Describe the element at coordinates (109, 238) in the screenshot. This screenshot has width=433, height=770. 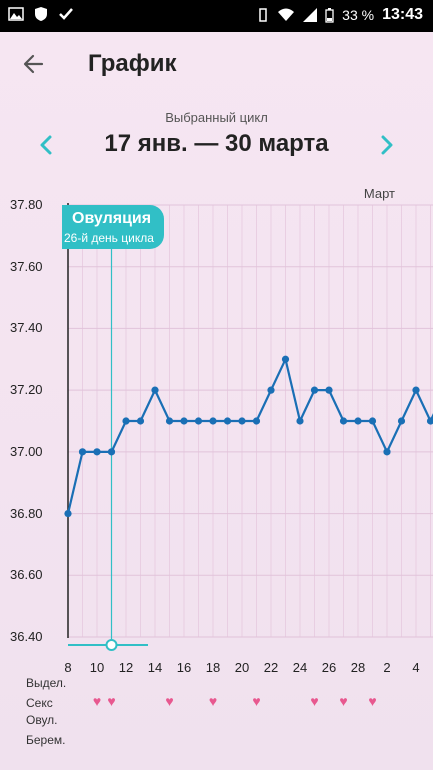
I see `ovulation-subtitle: 26-й день цикла` at that location.